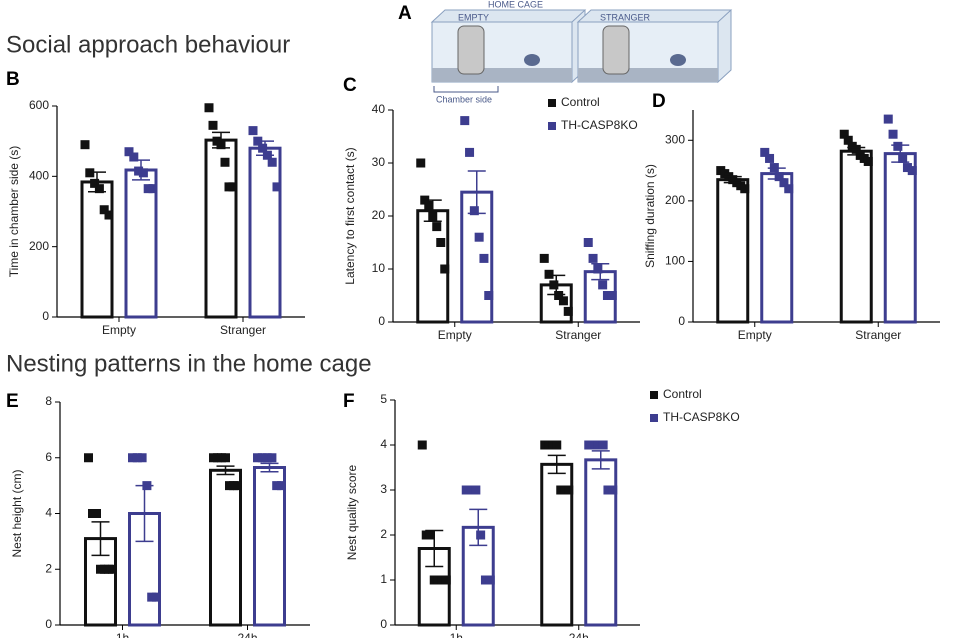  Describe the element at coordinates (650, 216) in the screenshot. I see `y-axis-label: Sniffing duration (s)` at that location.